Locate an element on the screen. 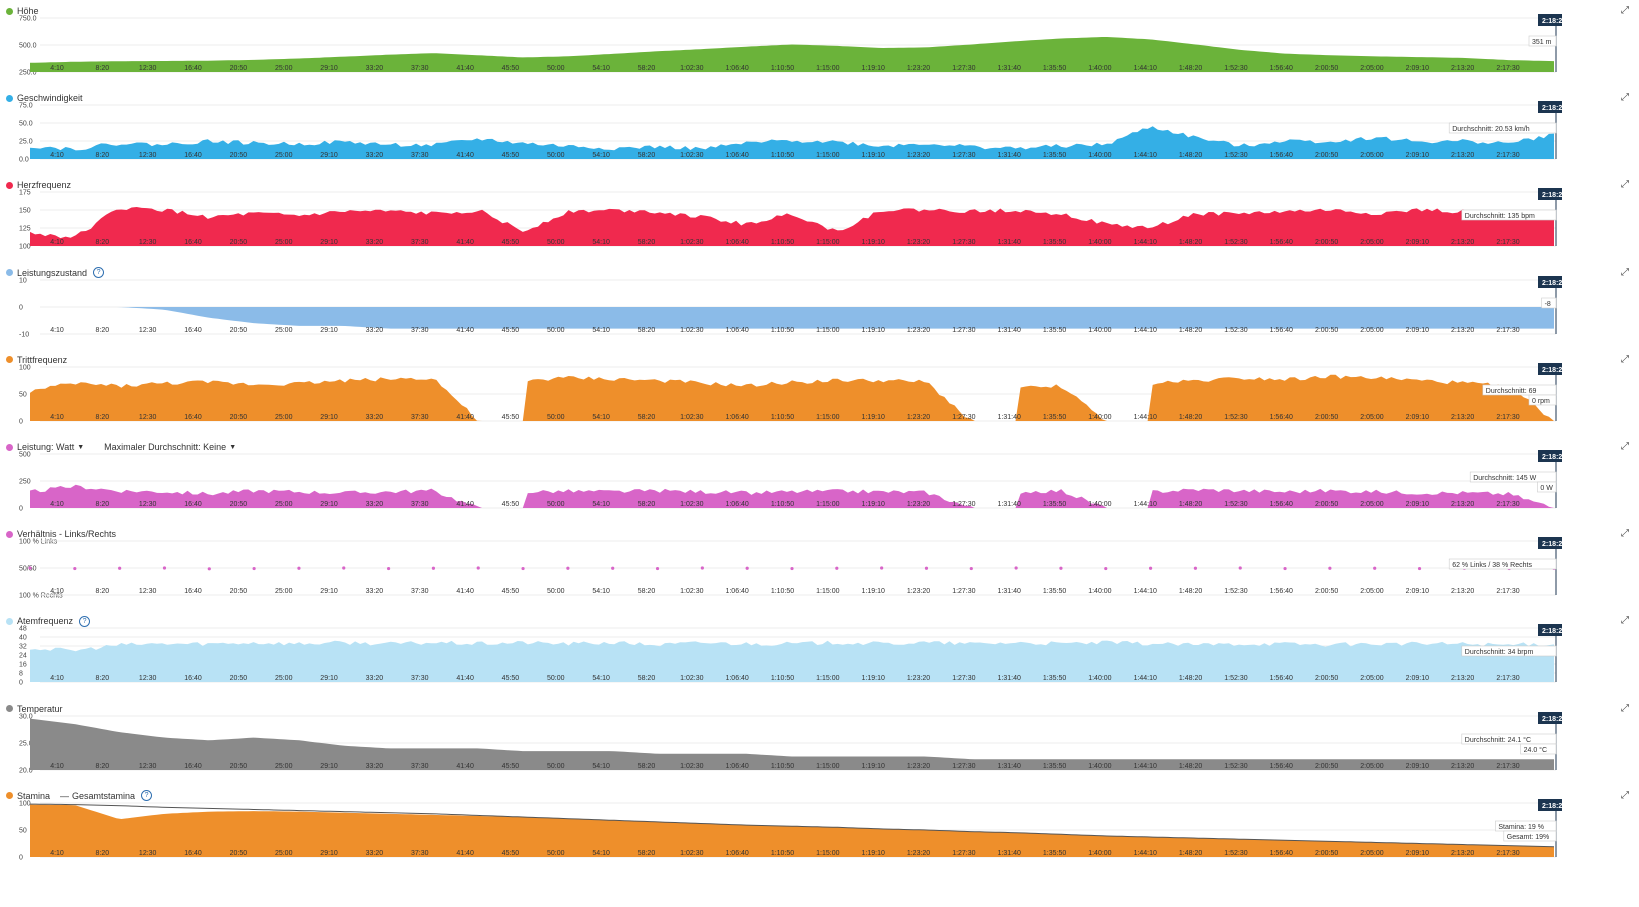 The width and height of the screenshot is (1639, 907). x-tick-label: 16:40 is located at coordinates (193, 591).